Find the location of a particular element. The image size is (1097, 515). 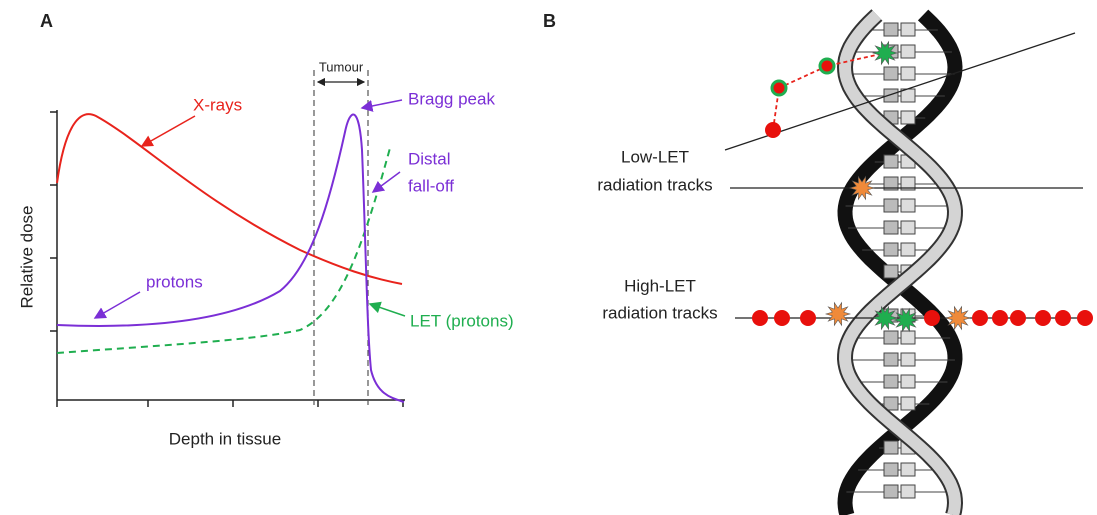

distal-label: fall-off is located at coordinates (431, 185).